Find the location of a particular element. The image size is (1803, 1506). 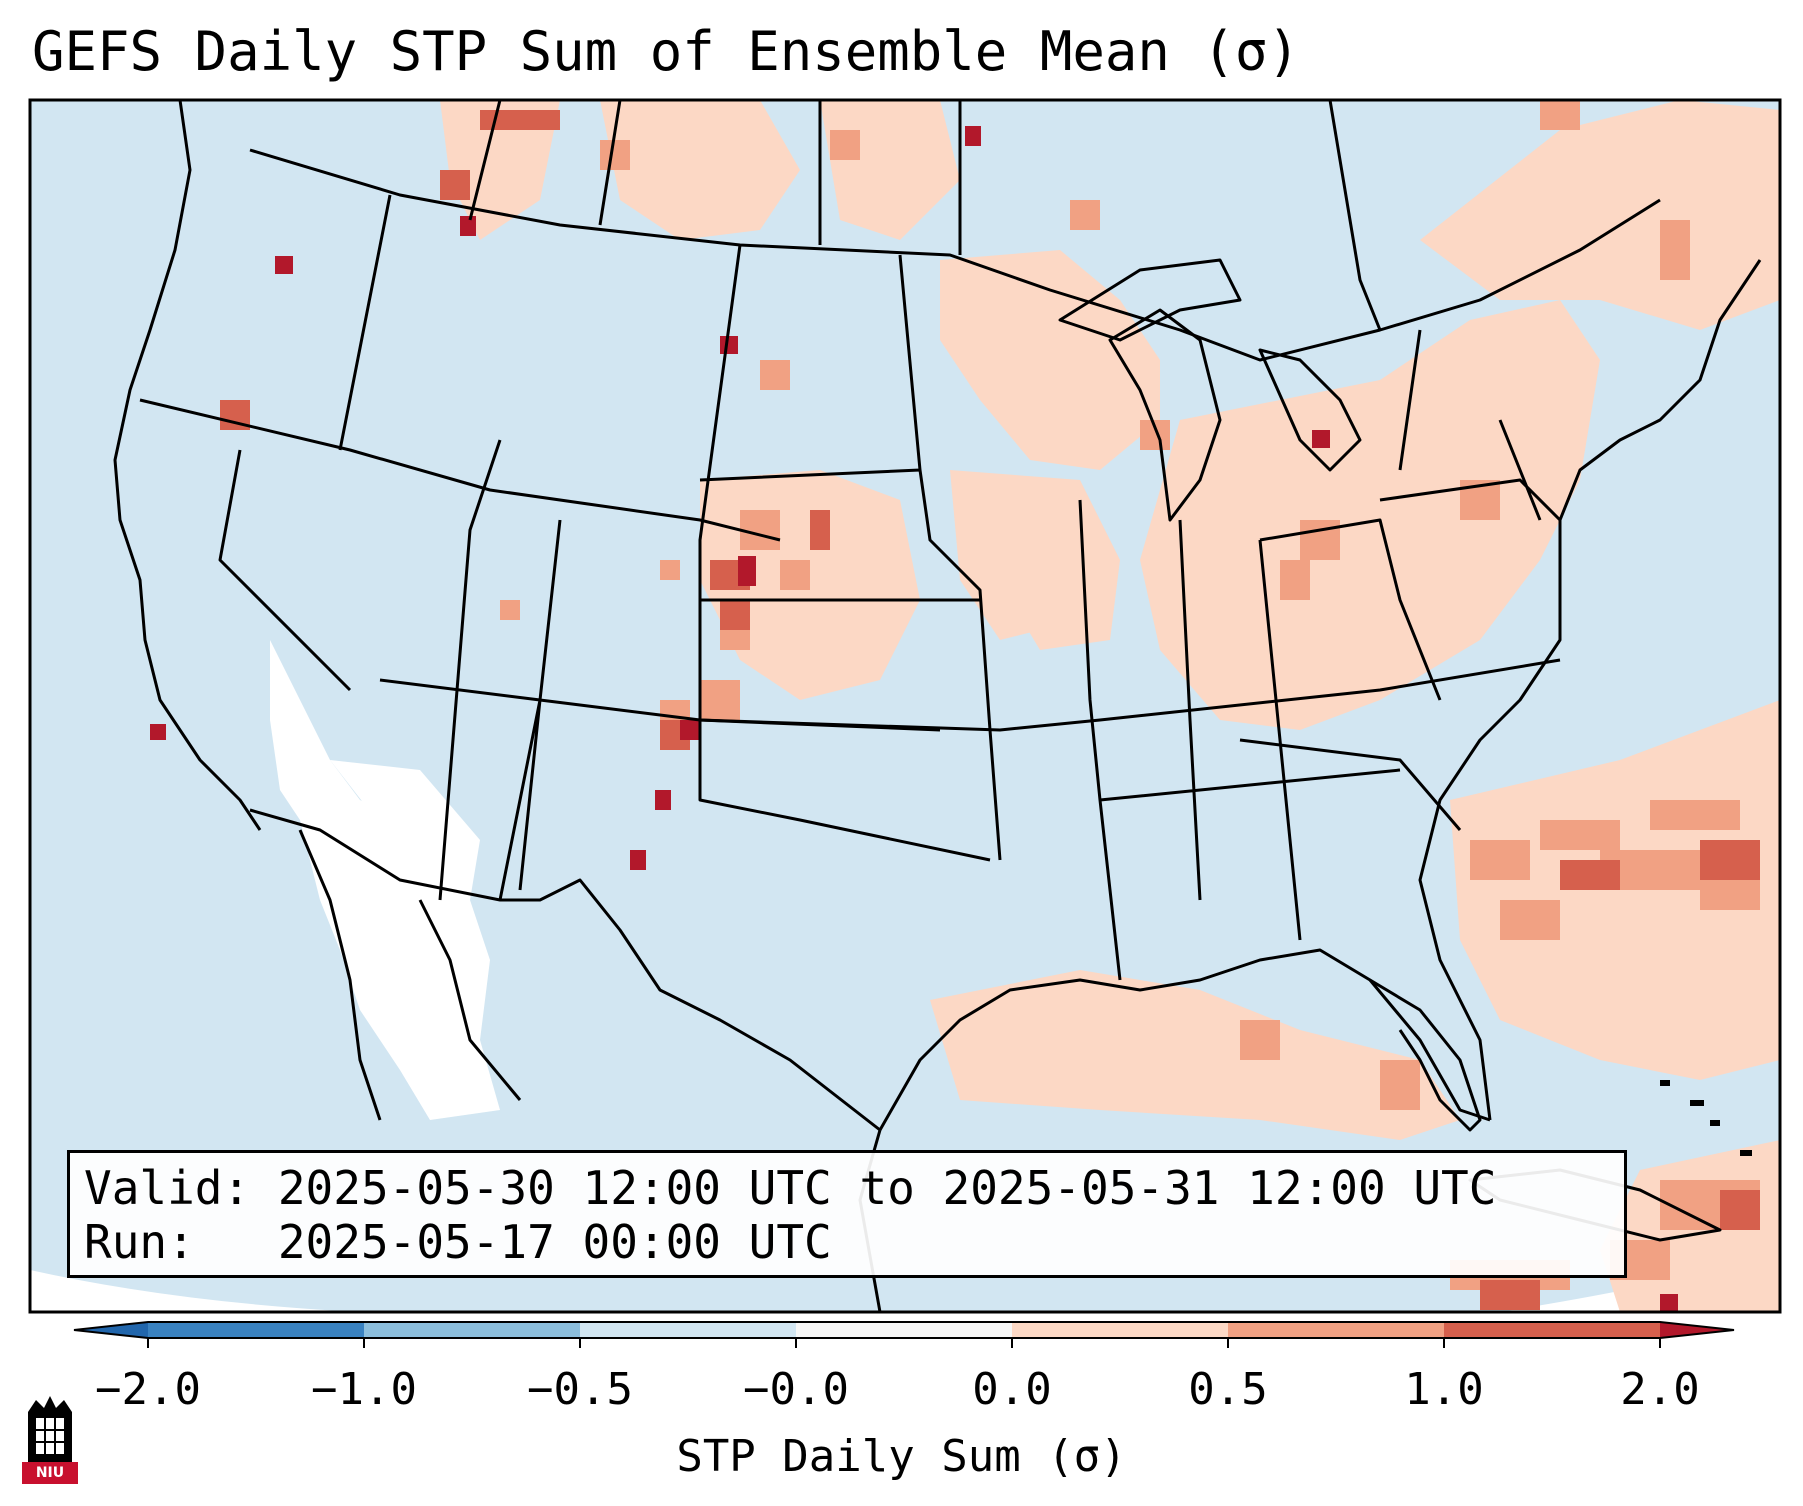

colorbar-over-arrow is located at coordinates (1697, 1330).